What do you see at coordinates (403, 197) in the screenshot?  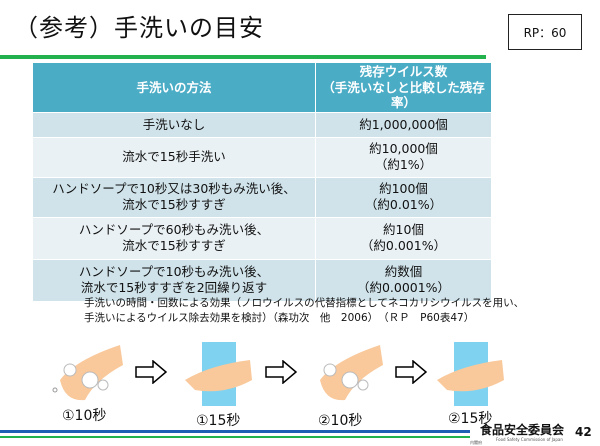 I see `cell-virus: 約100個 （約0.01%）` at bounding box center [403, 197].